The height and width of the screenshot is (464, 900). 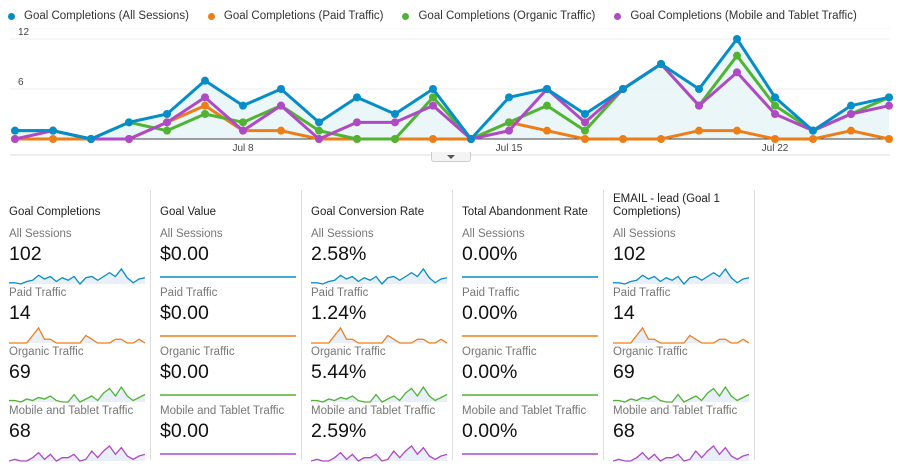 What do you see at coordinates (498, 16) in the screenshot?
I see `legend-item-organic-traffic: Goal Completions (Organic Traffic)` at bounding box center [498, 16].